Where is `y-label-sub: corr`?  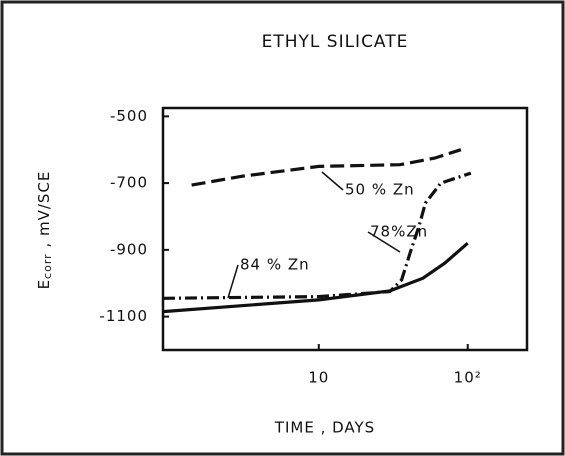
y-label-sub: corr is located at coordinates (47, 266).